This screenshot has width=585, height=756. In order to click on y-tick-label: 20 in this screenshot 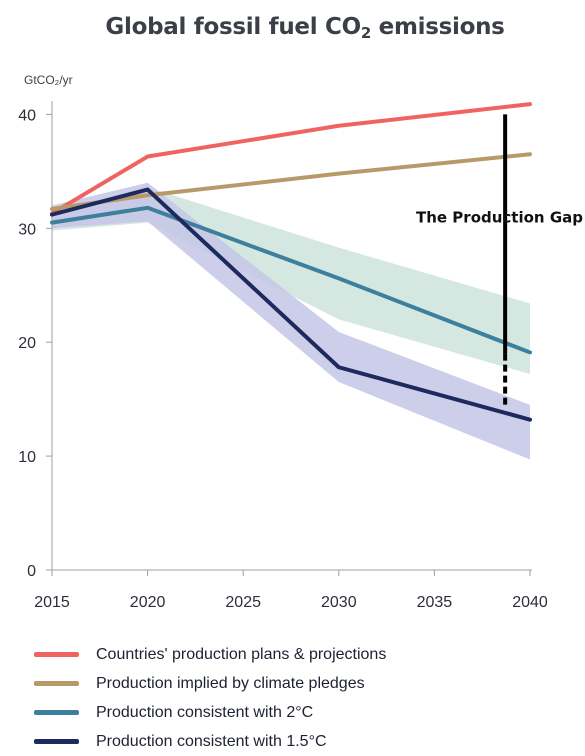, I will do `click(27, 343)`.